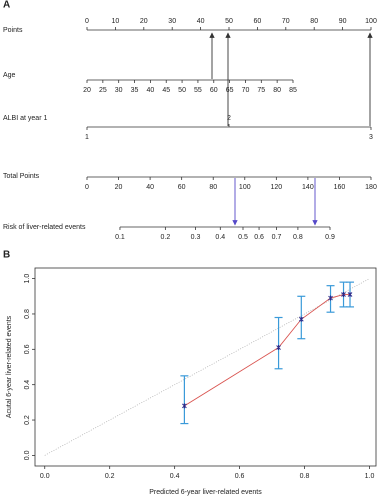 The image size is (378, 500). What do you see at coordinates (276, 187) in the screenshot?
I see `tick-label: 120` at bounding box center [276, 187].